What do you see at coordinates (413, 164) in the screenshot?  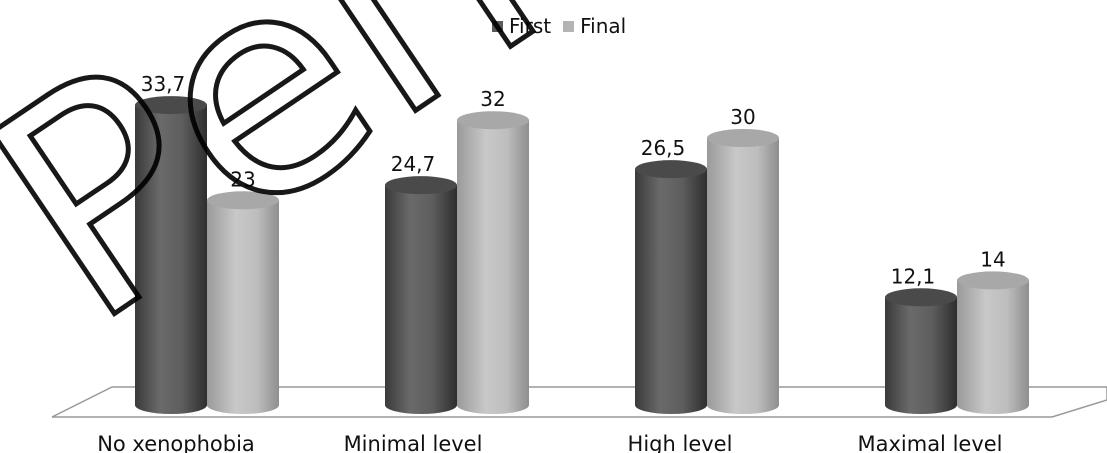 I see `value-label-first-1: 24,7` at bounding box center [413, 164].